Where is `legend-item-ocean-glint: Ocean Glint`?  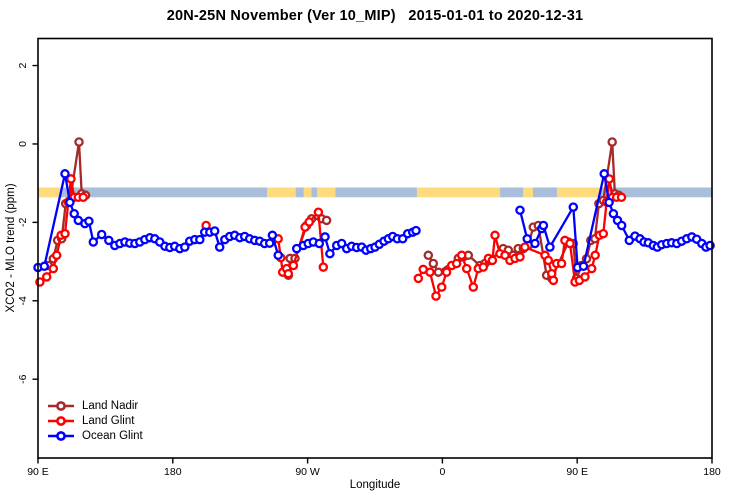
legend-item-ocean-glint: Ocean Glint is located at coordinates (95, 436).